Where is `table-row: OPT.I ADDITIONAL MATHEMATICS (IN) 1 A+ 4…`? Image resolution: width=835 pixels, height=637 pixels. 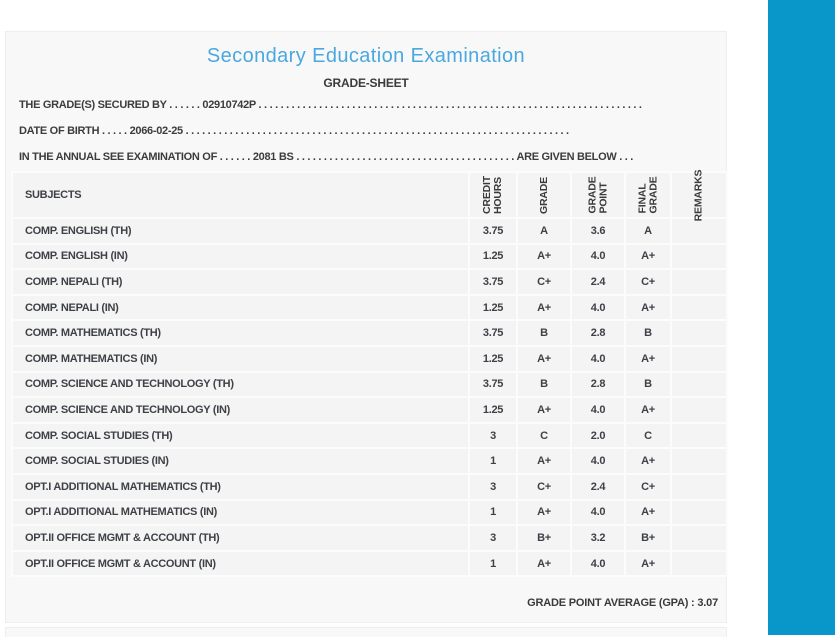 table-row: OPT.I ADDITIONAL MATHEMATICS (IN) 1 A+ 4… is located at coordinates (369, 512).